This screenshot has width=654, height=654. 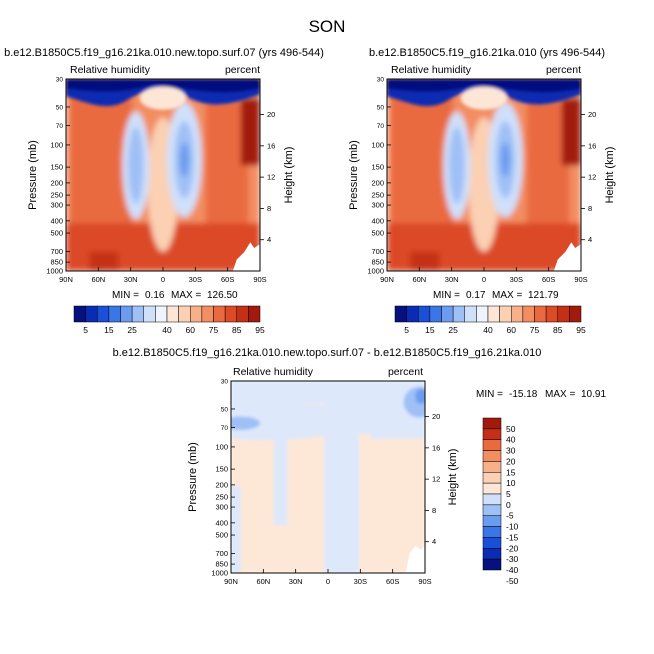 I want to click on colorbar-label: -30, so click(x=512, y=559).